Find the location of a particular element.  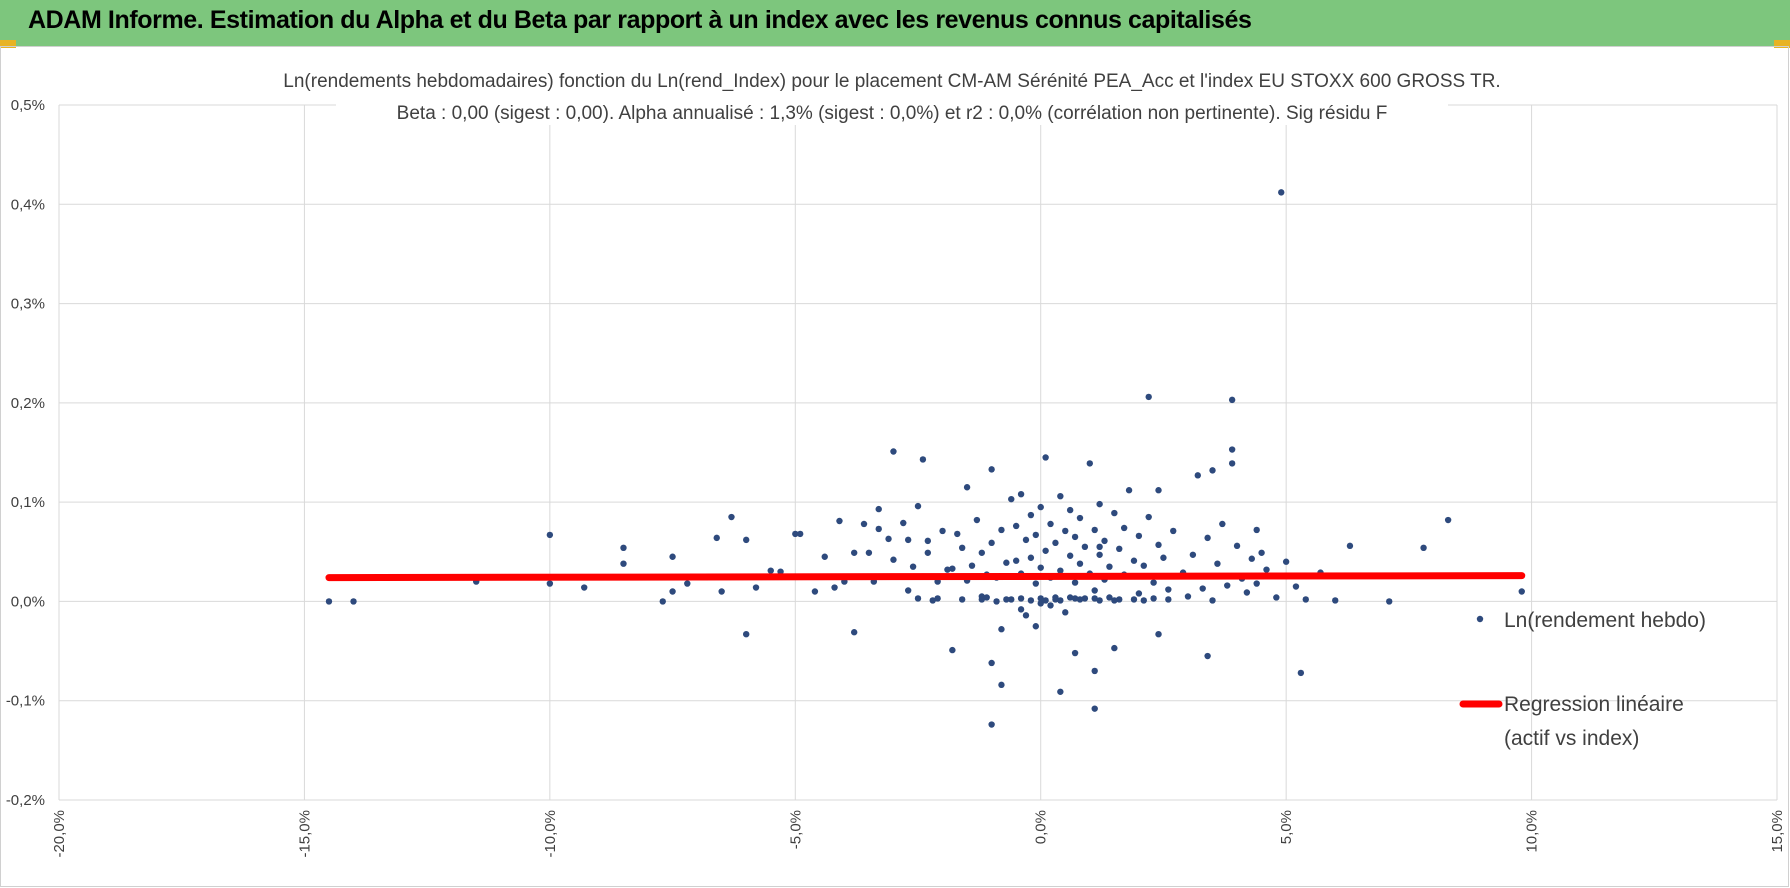

legend-label-regression-line2: (actif vs index) is located at coordinates (1571, 738).